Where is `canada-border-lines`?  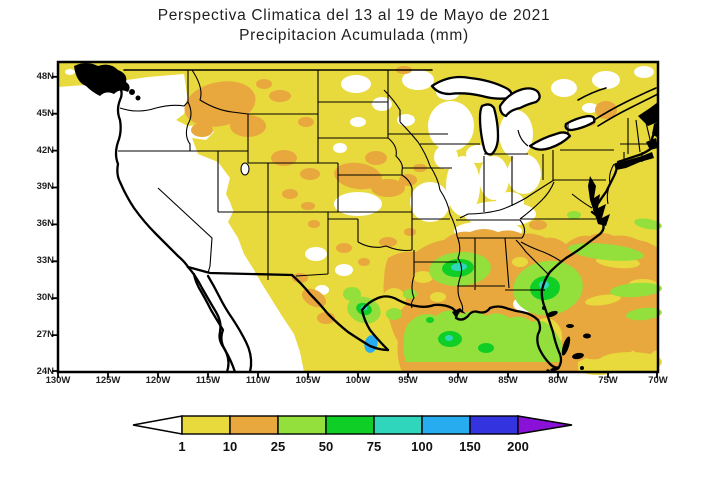 canada-border-lines is located at coordinates (391, 98).